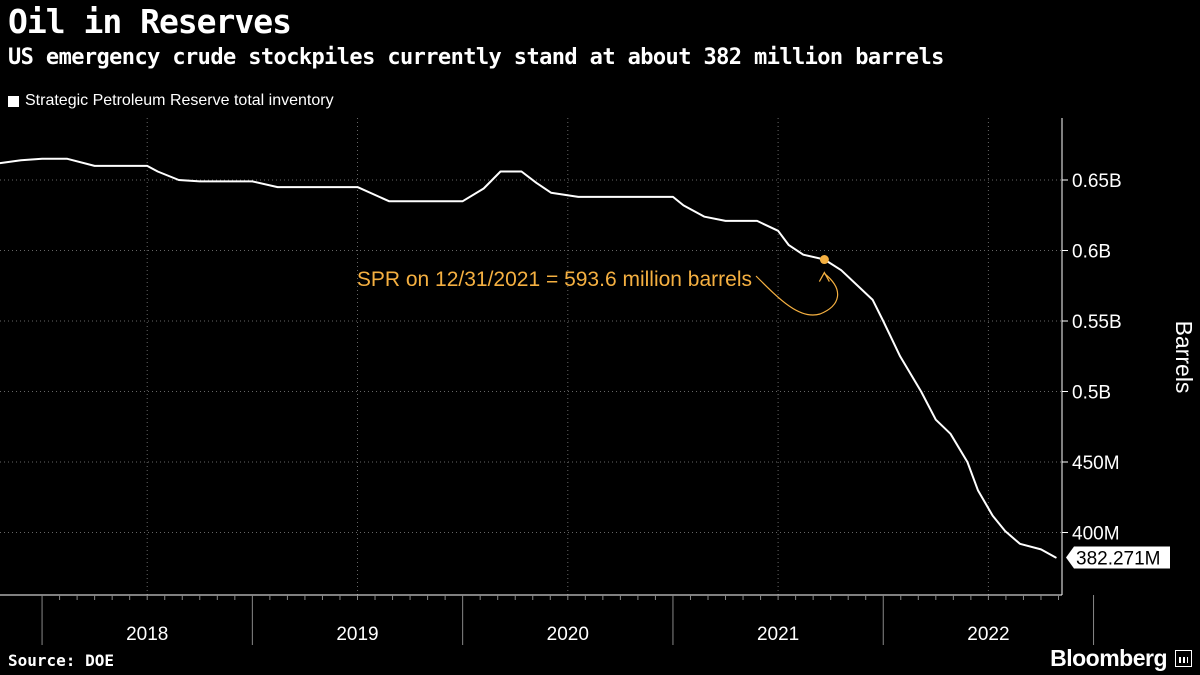 This screenshot has height=675, width=1200. Describe the element at coordinates (1097, 181) in the screenshot. I see `y-tick-label: 0.65B` at that location.